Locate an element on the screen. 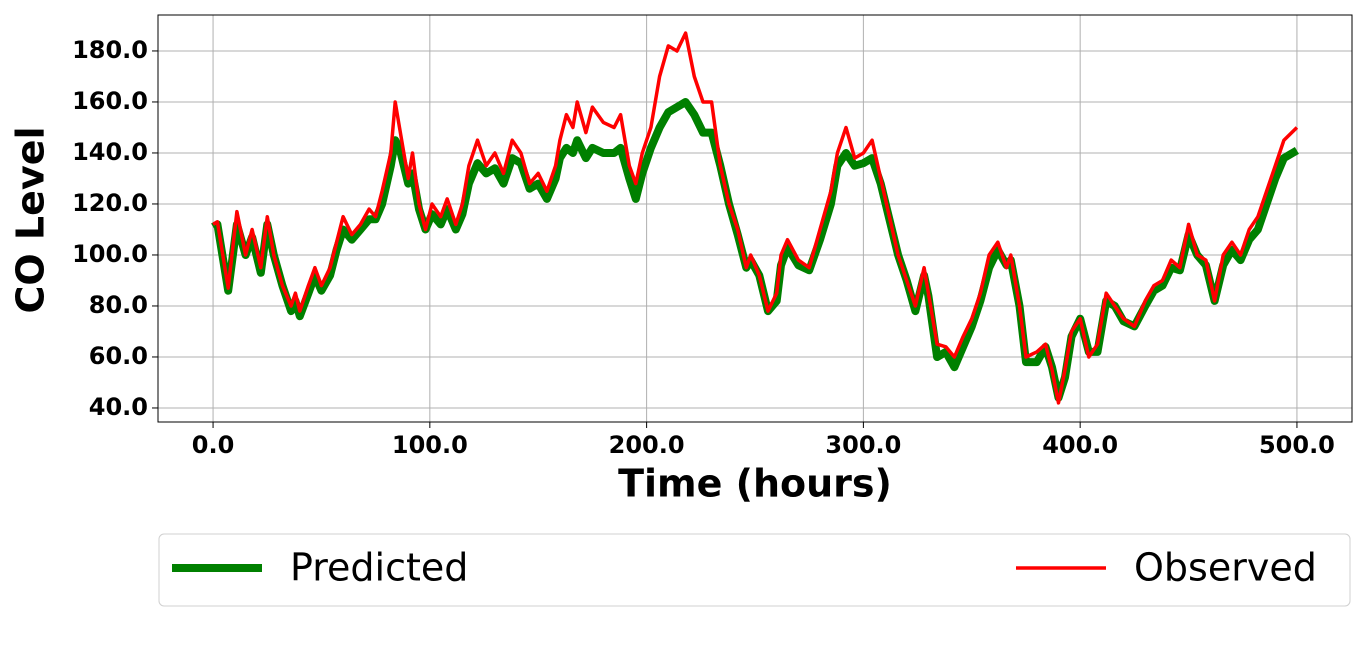 The width and height of the screenshot is (1366, 671). legend-label: Predicted is located at coordinates (379, 568).